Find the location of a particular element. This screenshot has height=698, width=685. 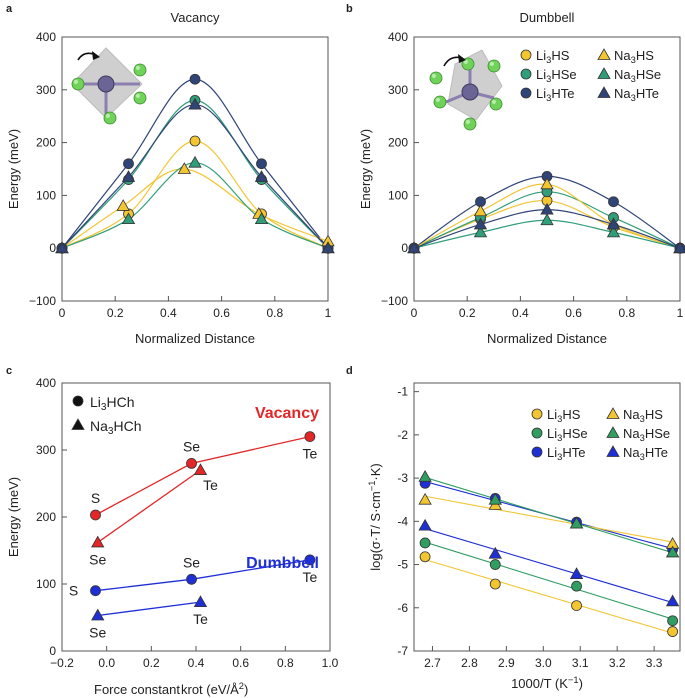

marker-na3hs is located at coordinates (184, 168).